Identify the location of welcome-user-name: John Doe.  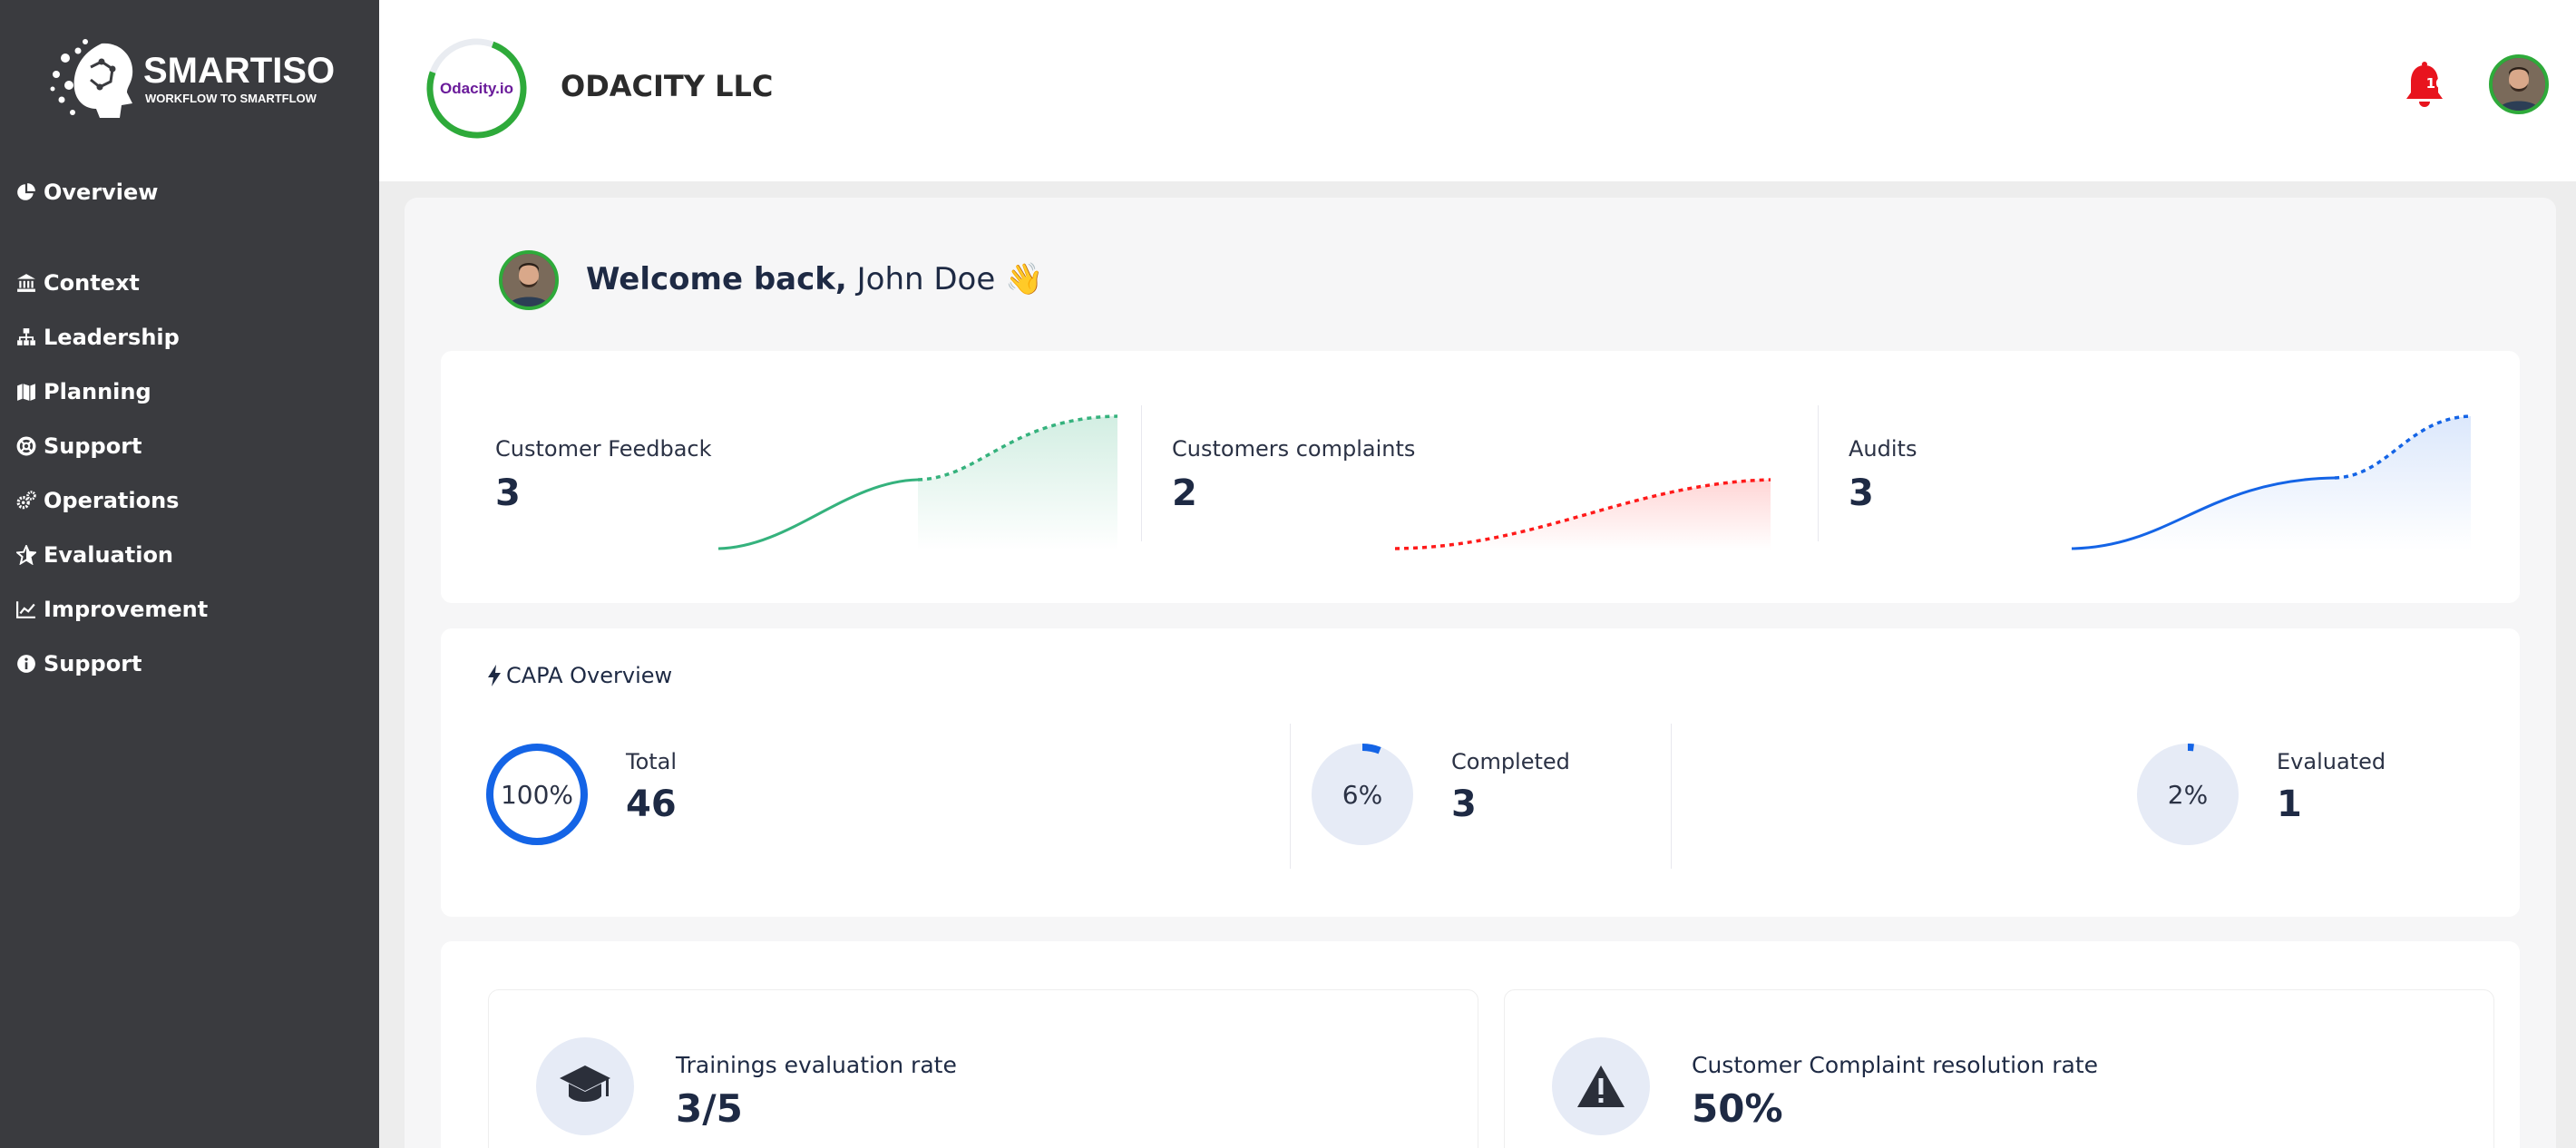
(926, 279).